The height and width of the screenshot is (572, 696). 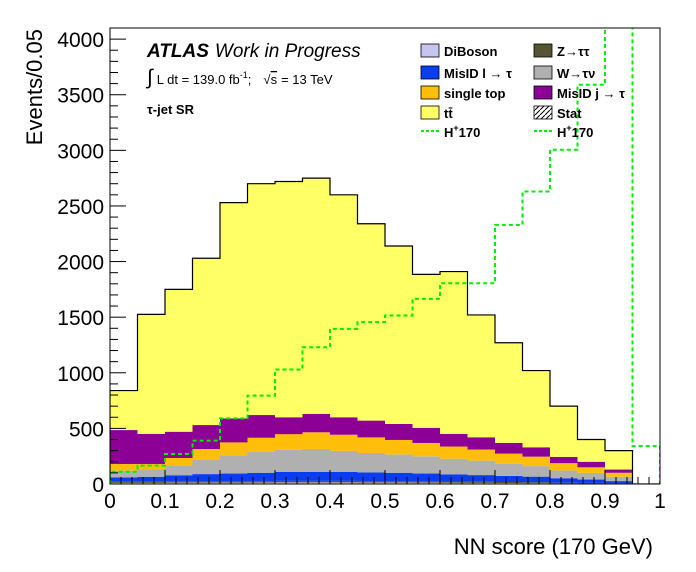 I want to click on y-tick-label: 2500, so click(x=80, y=207).